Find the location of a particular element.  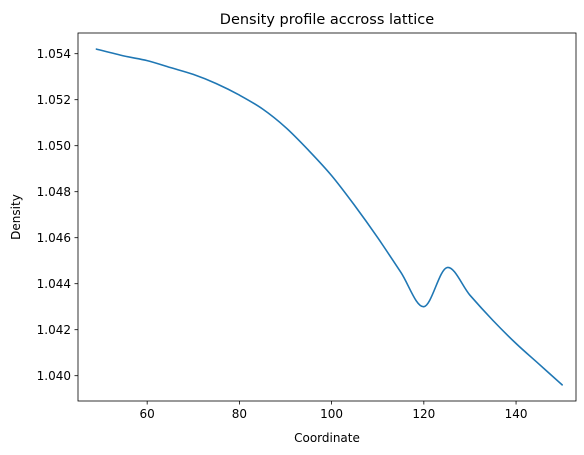

y-tick-label: 1.052 is located at coordinates (54, 100).